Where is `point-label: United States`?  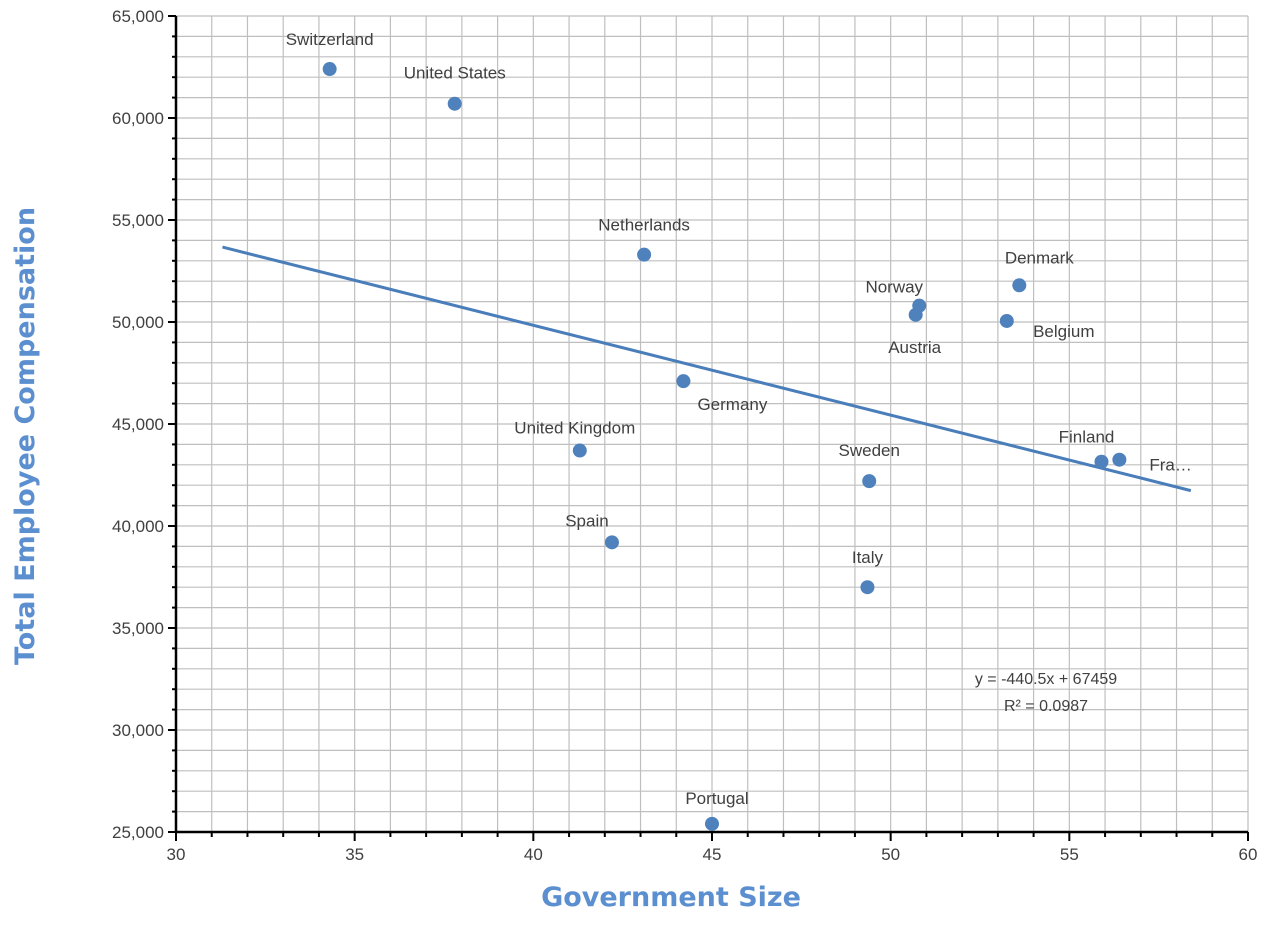 point-label: United States is located at coordinates (455, 73).